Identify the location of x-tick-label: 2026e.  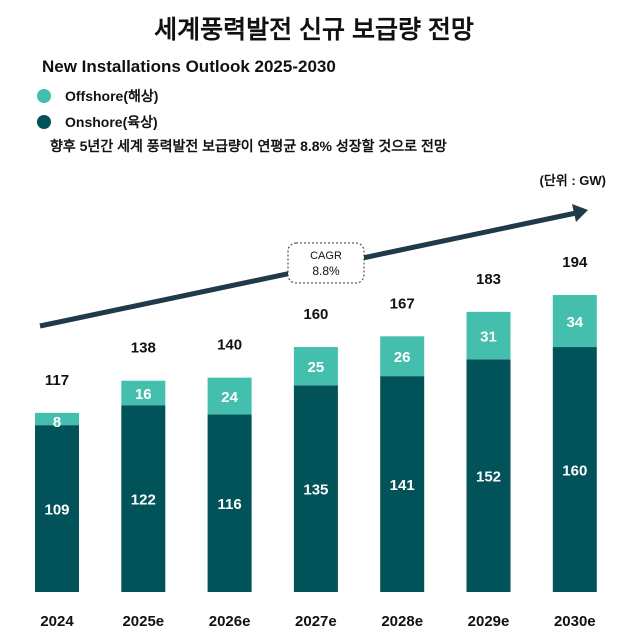
(230, 621).